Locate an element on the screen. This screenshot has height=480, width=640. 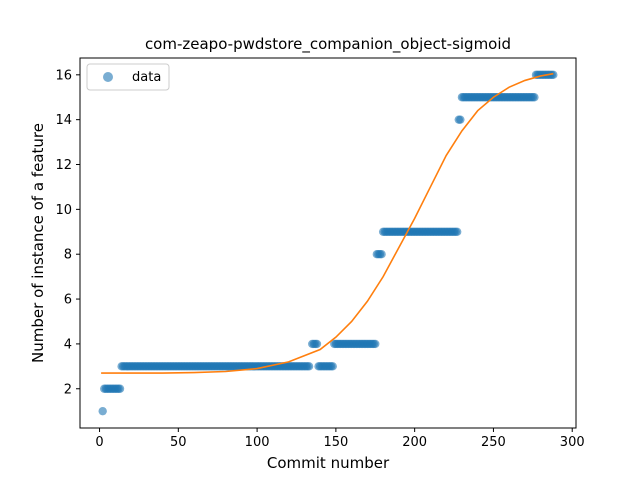
x-axis-label: Commit number is located at coordinates (328, 463).